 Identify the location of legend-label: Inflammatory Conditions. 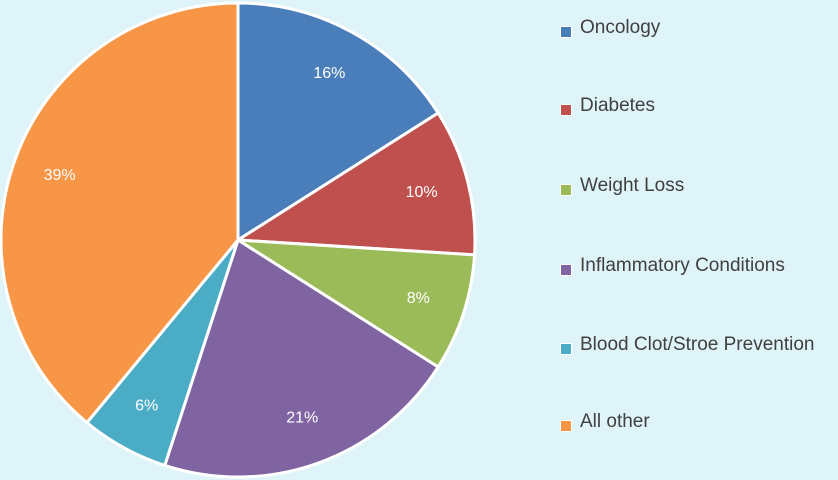
(682, 265).